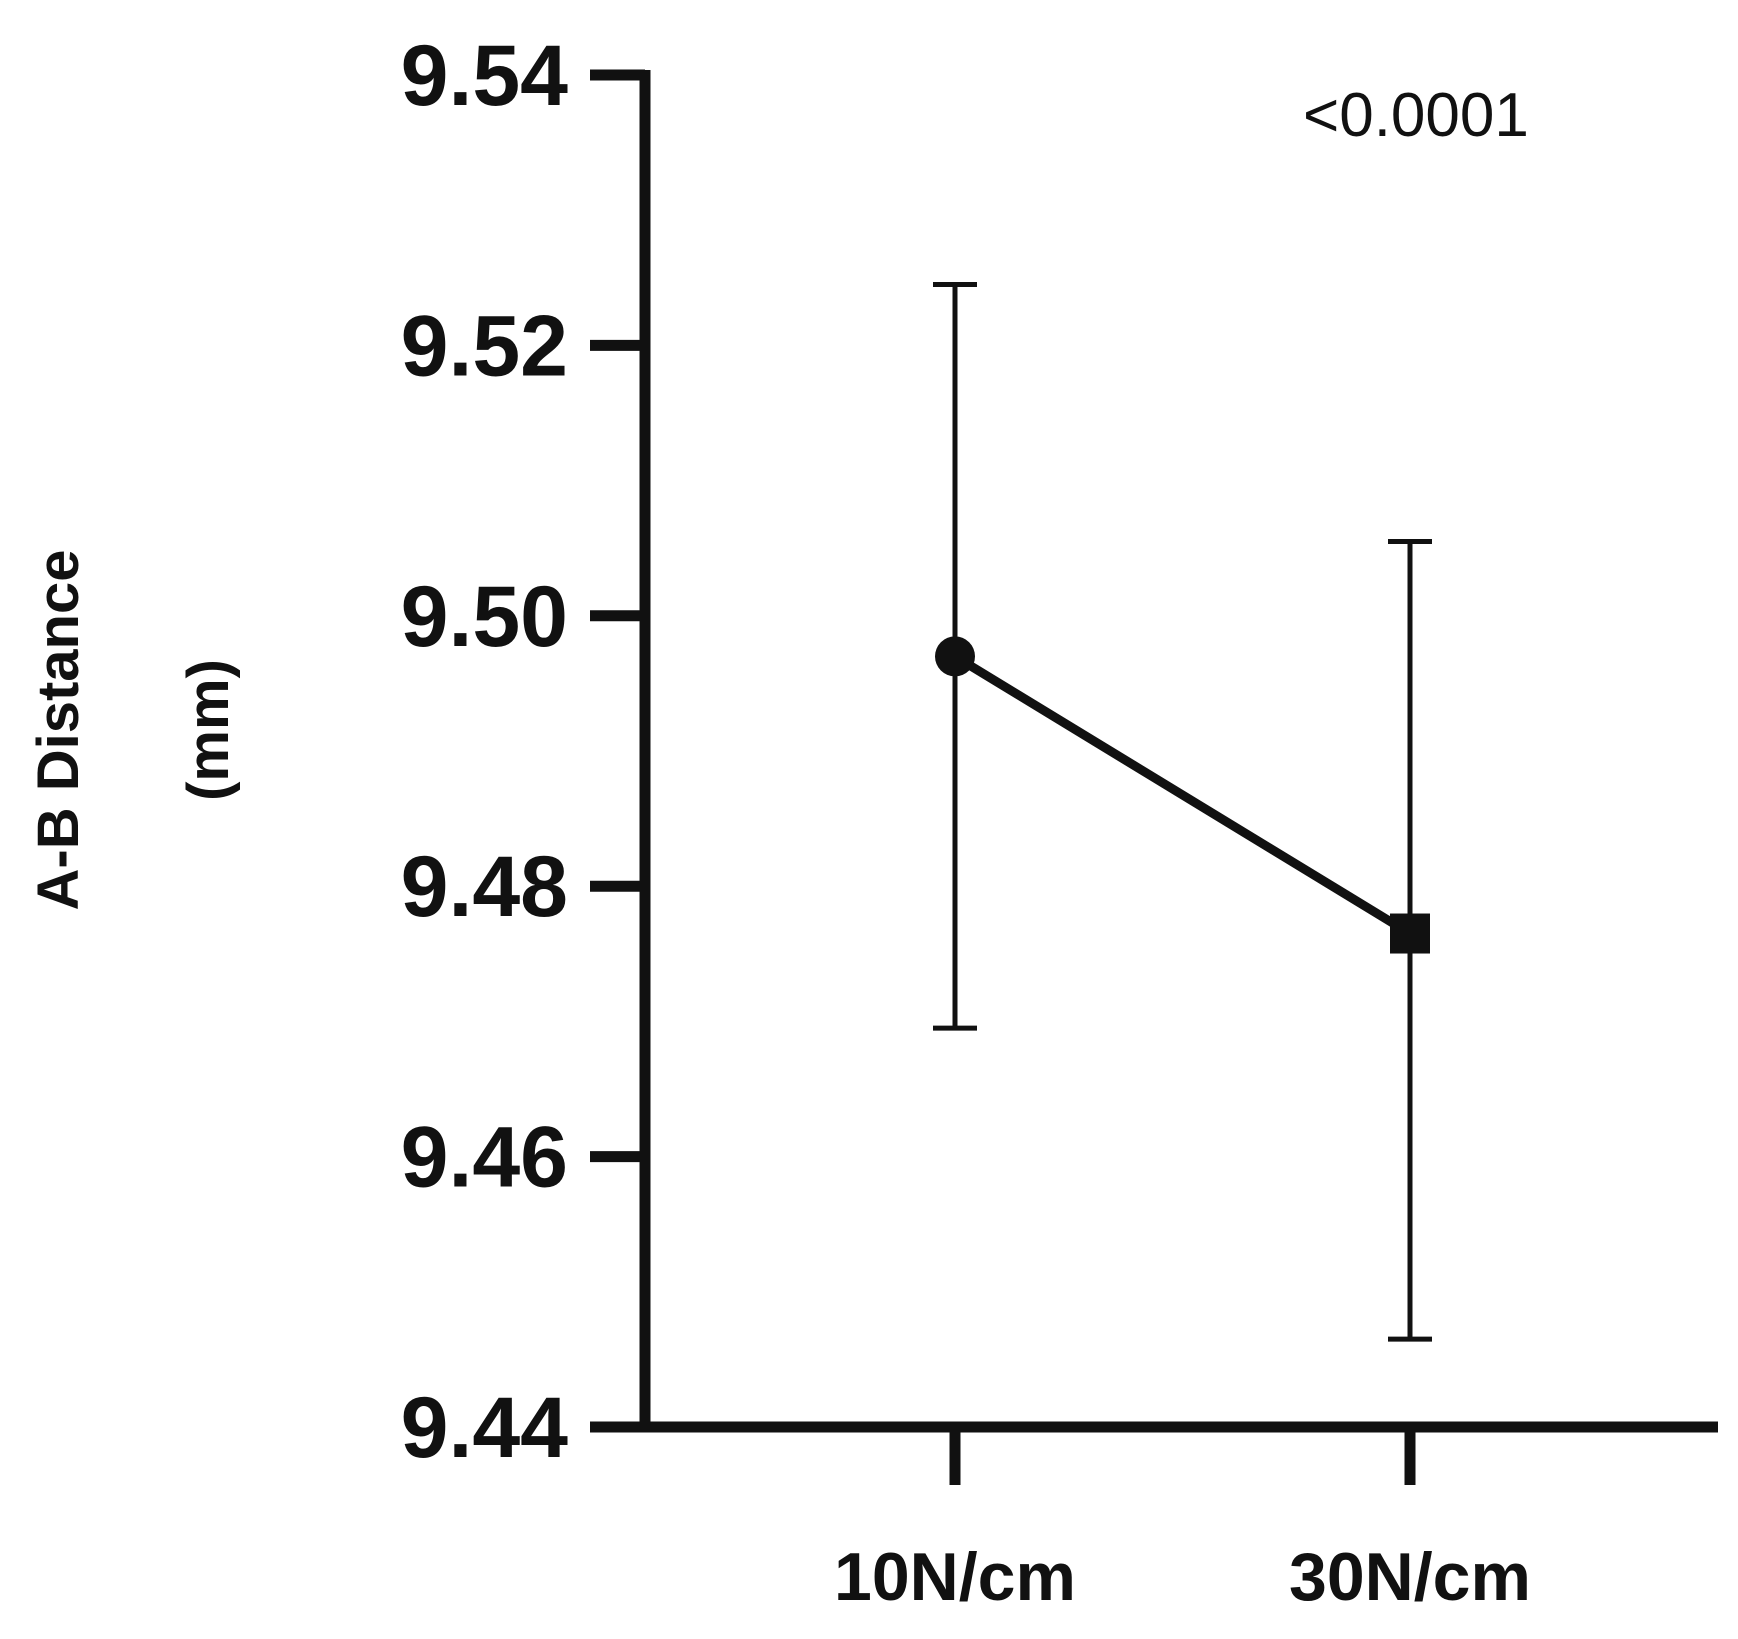  Describe the element at coordinates (484, 887) in the screenshot. I see `y-tick-label: 9.48` at that location.